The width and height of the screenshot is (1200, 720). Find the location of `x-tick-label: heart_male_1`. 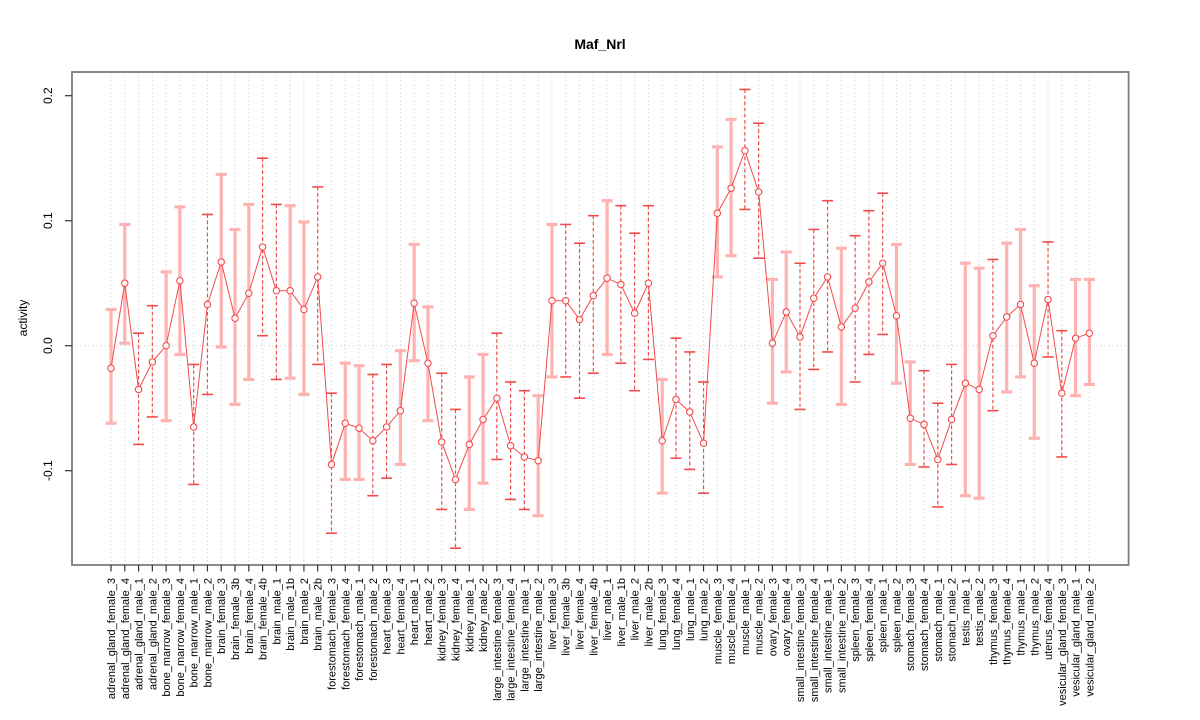

x-tick-label: heart_male_1 is located at coordinates (415, 611).